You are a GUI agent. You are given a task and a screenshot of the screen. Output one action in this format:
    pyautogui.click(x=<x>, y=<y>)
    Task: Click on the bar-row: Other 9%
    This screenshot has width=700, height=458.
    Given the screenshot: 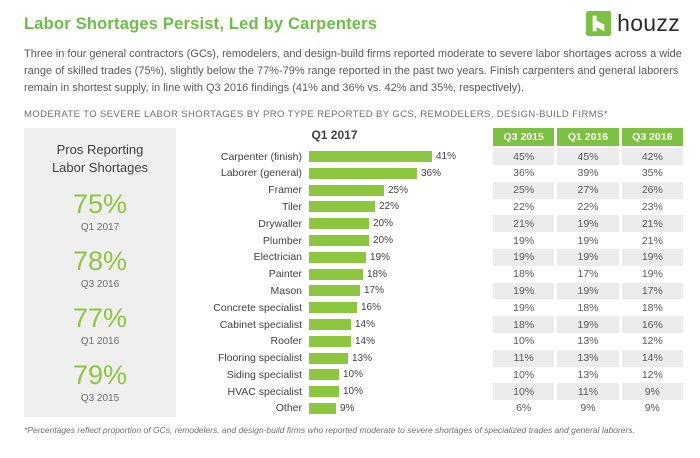 What is the action you would take?
    pyautogui.click(x=334, y=408)
    